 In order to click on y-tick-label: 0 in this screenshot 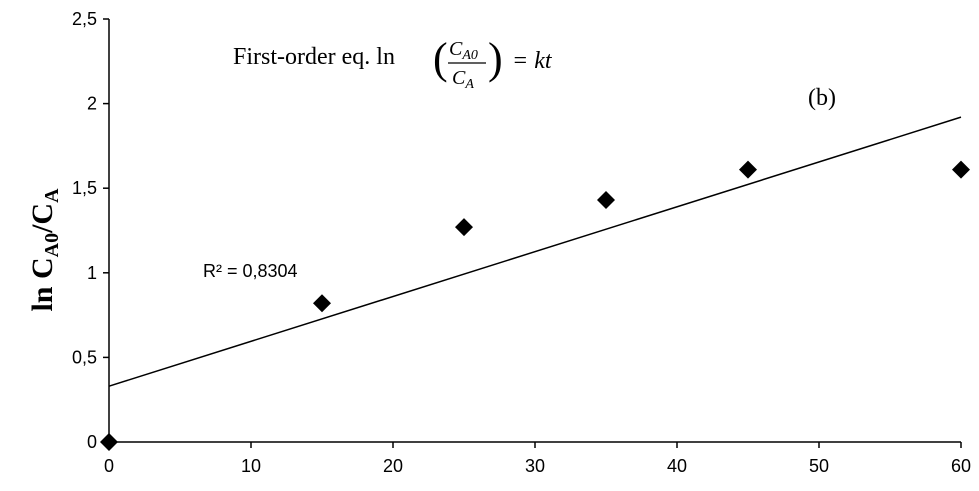, I will do `click(92, 442)`.